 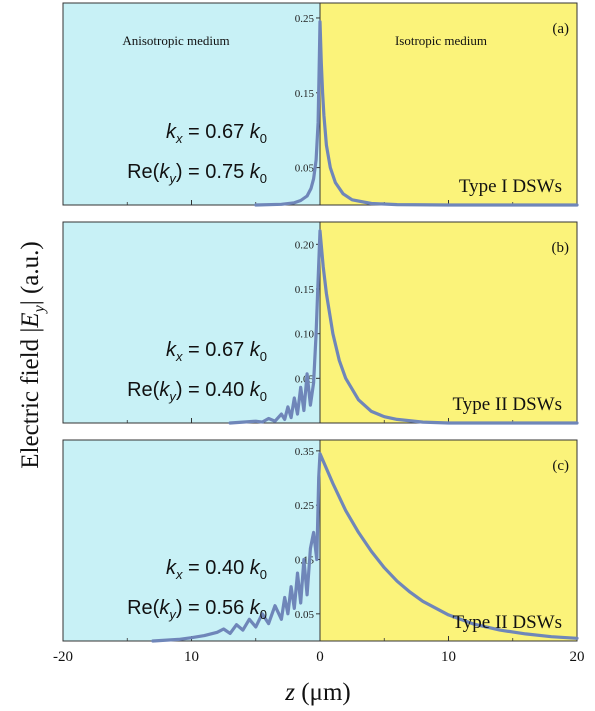 What do you see at coordinates (323, 692) in the screenshot?
I see `x-axis-label-unit: (μm)` at bounding box center [323, 692].